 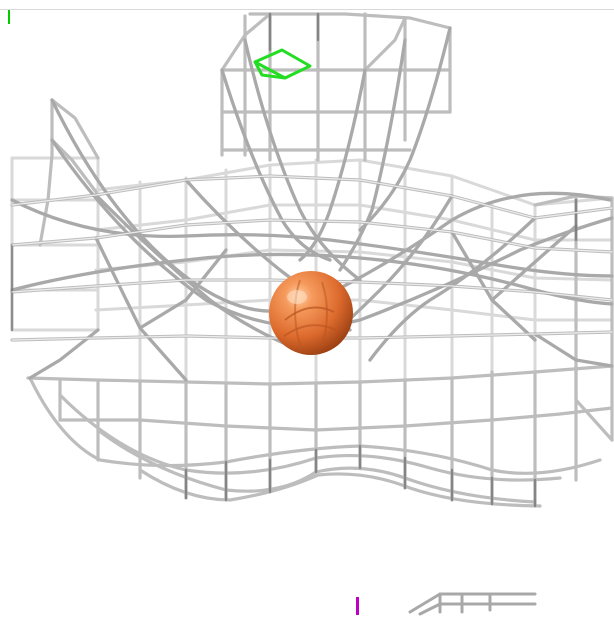 What do you see at coordinates (357, 606) in the screenshot?
I see `magenta-axis-marker` at bounding box center [357, 606].